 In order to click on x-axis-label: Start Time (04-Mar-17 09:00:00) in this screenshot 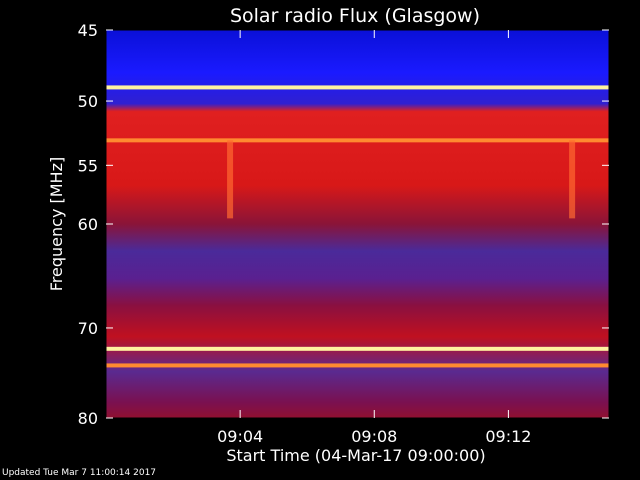, I will do `click(355, 455)`.